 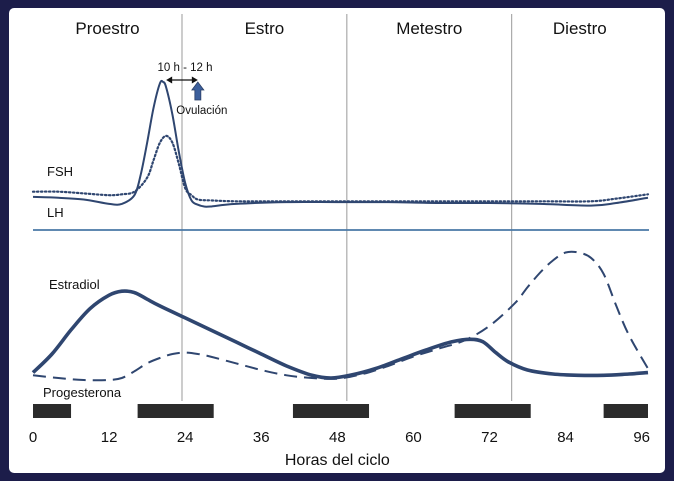 I want to click on x-tick-12: 12, so click(x=109, y=437).